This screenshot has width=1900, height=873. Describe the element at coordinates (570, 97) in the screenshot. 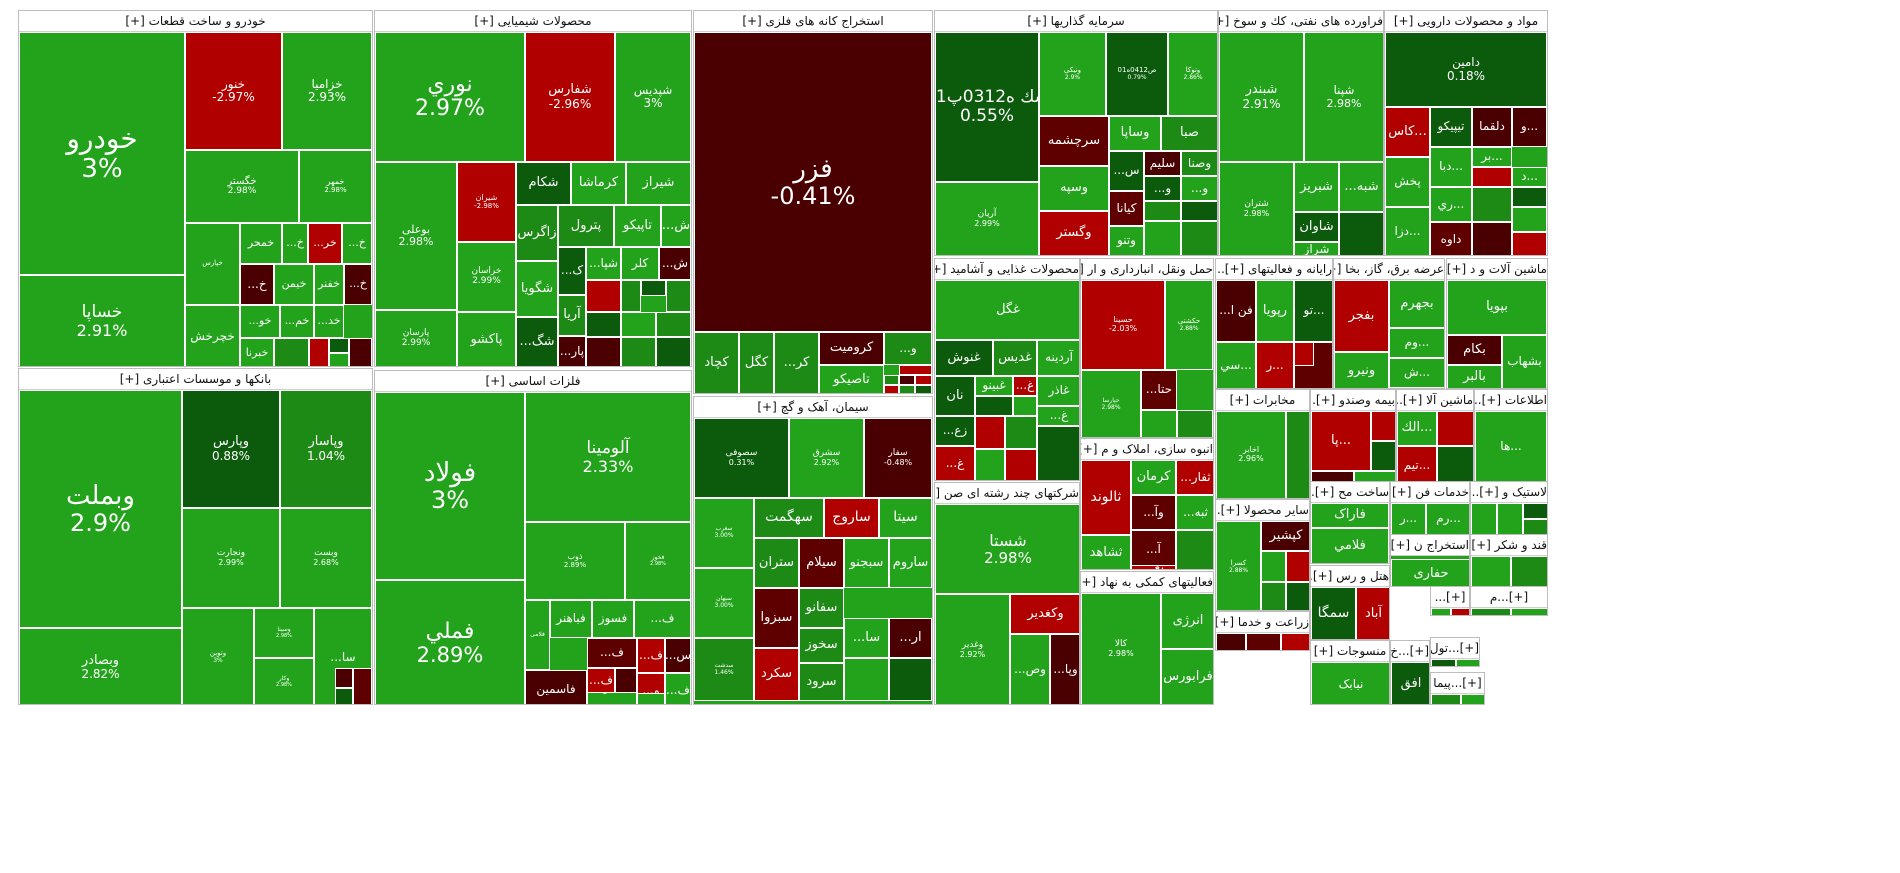

I see `stock-tile: شفارس -2.96%` at that location.